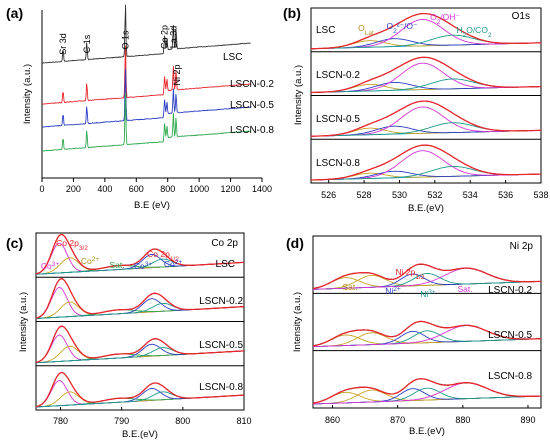 The image size is (550, 443). What do you see at coordinates (252, 105) in the screenshot?
I see `panel-a-series-label: LSCN-0.5` at bounding box center [252, 105].